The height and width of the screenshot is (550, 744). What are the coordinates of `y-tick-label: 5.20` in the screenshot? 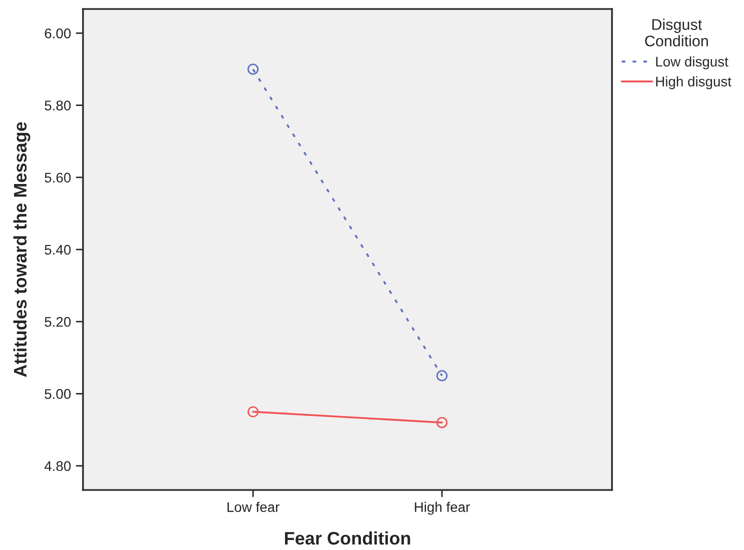 It's located at (57, 321).